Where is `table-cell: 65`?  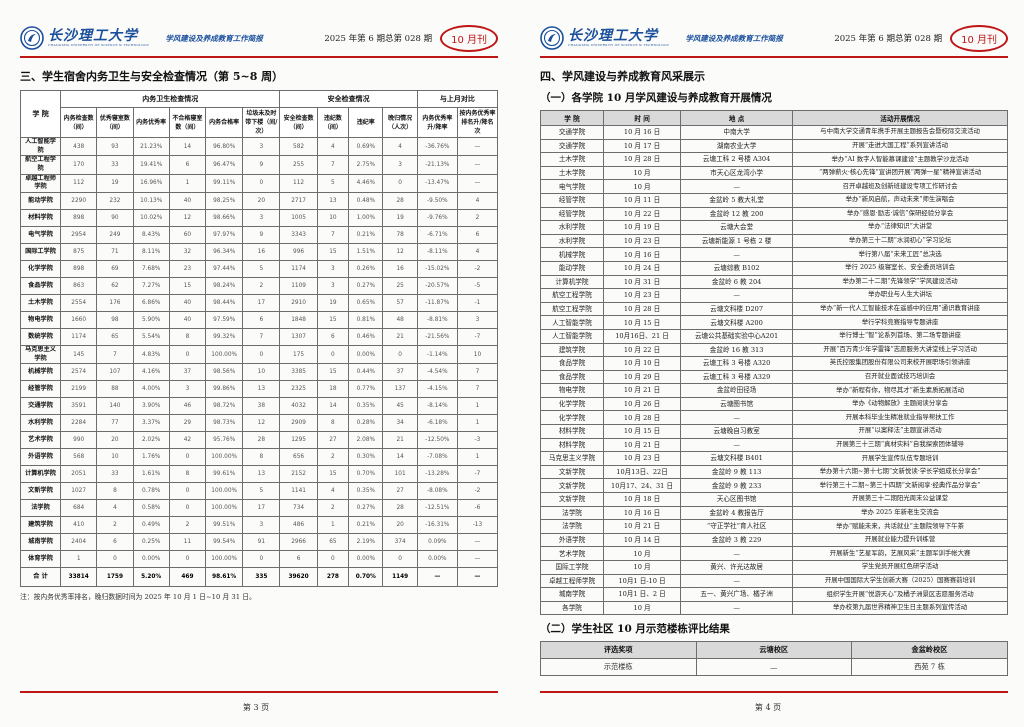
table-cell: 65 is located at coordinates (333, 542).